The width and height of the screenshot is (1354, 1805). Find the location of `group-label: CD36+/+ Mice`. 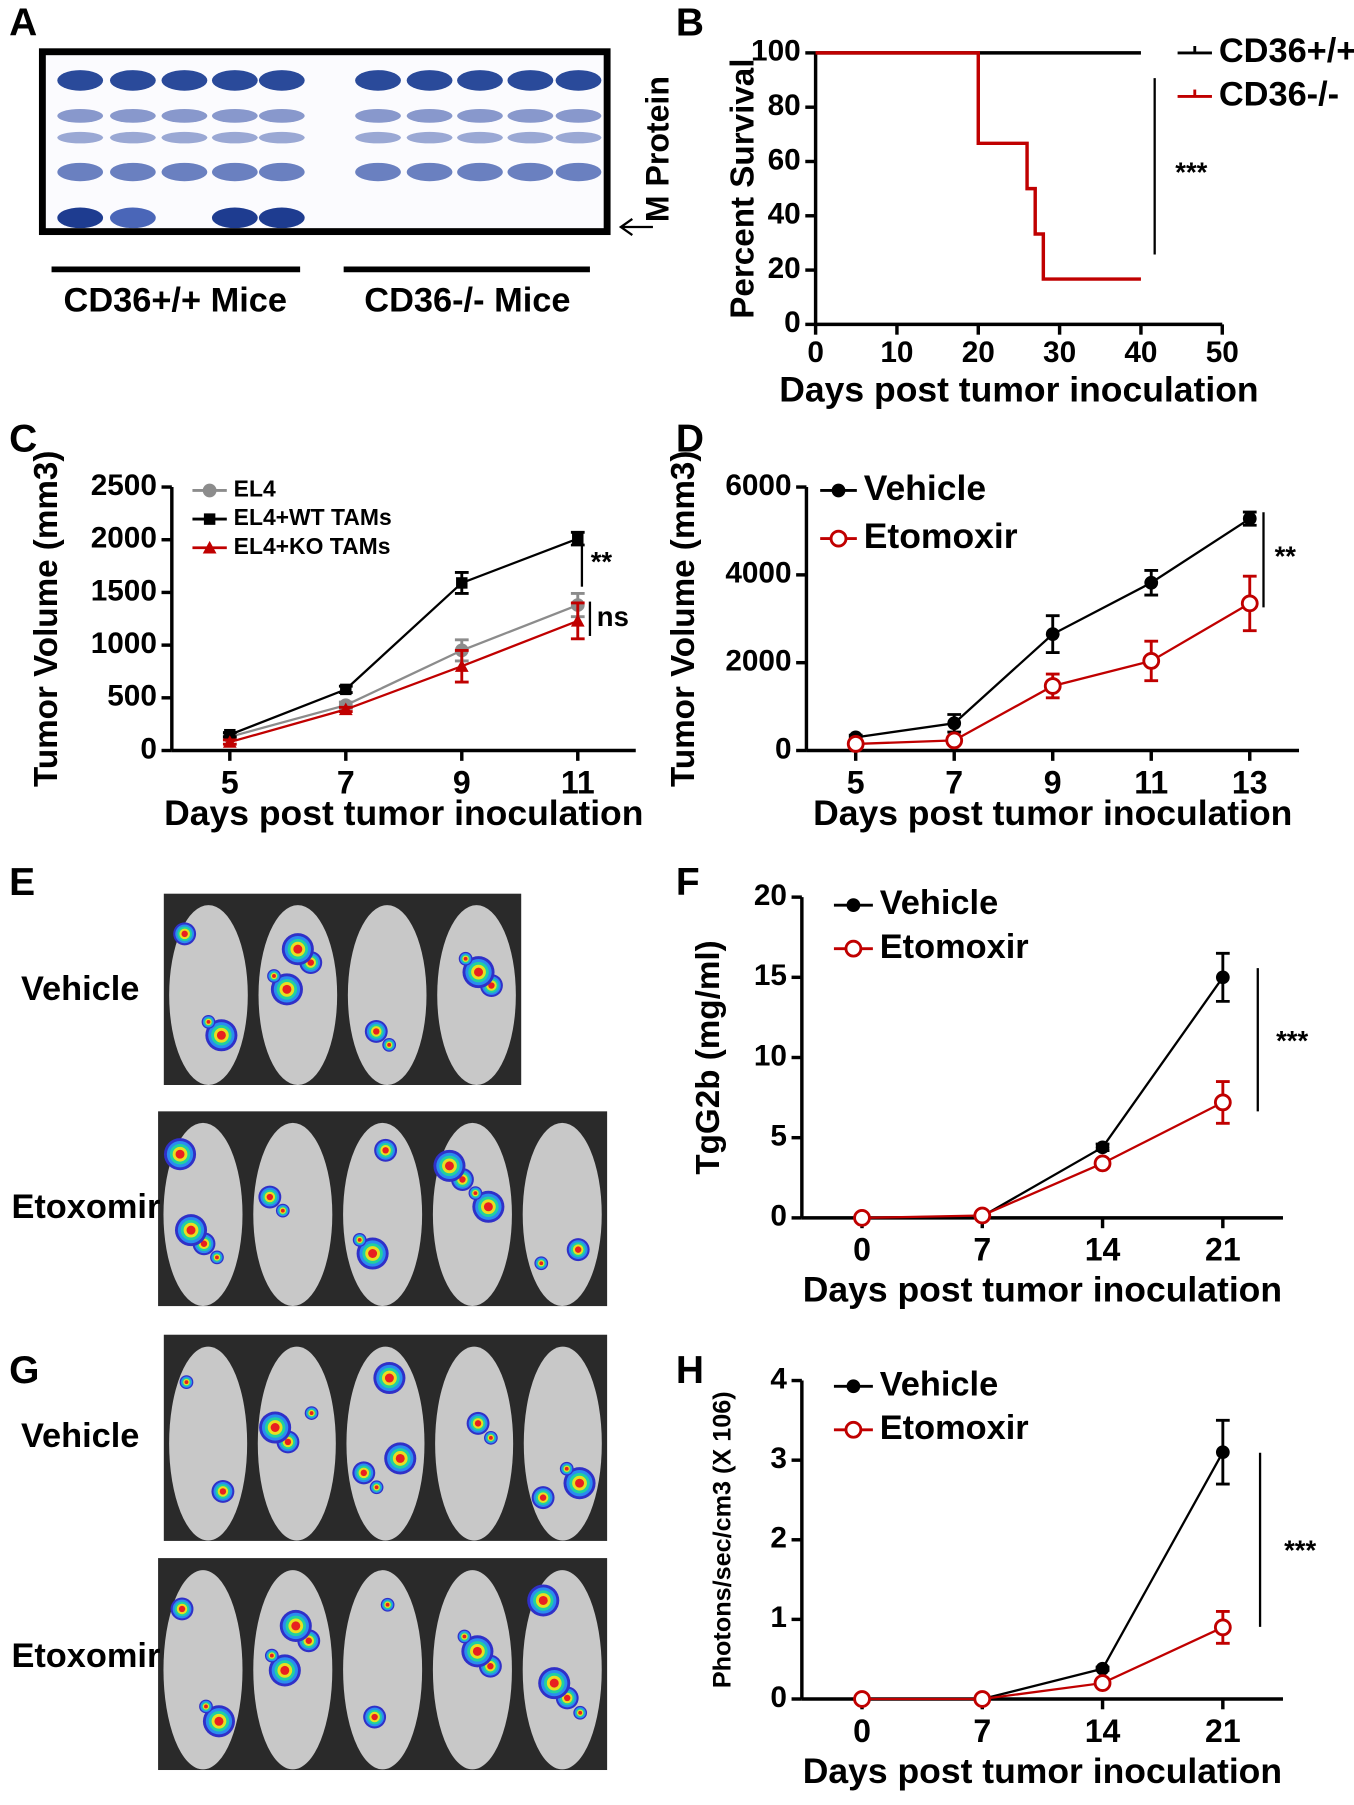

group-label: CD36+/+ Mice is located at coordinates (175, 301).